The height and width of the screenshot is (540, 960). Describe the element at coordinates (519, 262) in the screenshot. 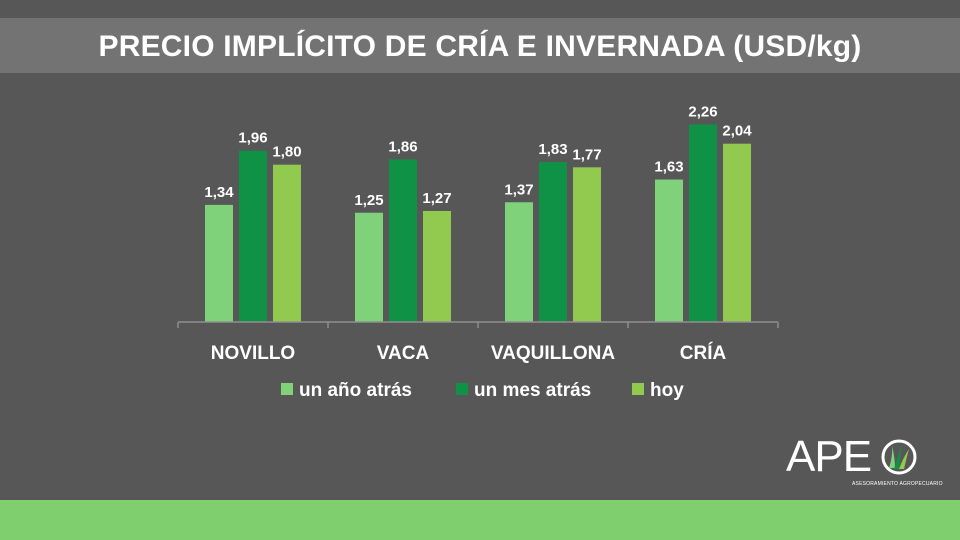

I see `bar-un-año-atrás-vaquillona` at that location.